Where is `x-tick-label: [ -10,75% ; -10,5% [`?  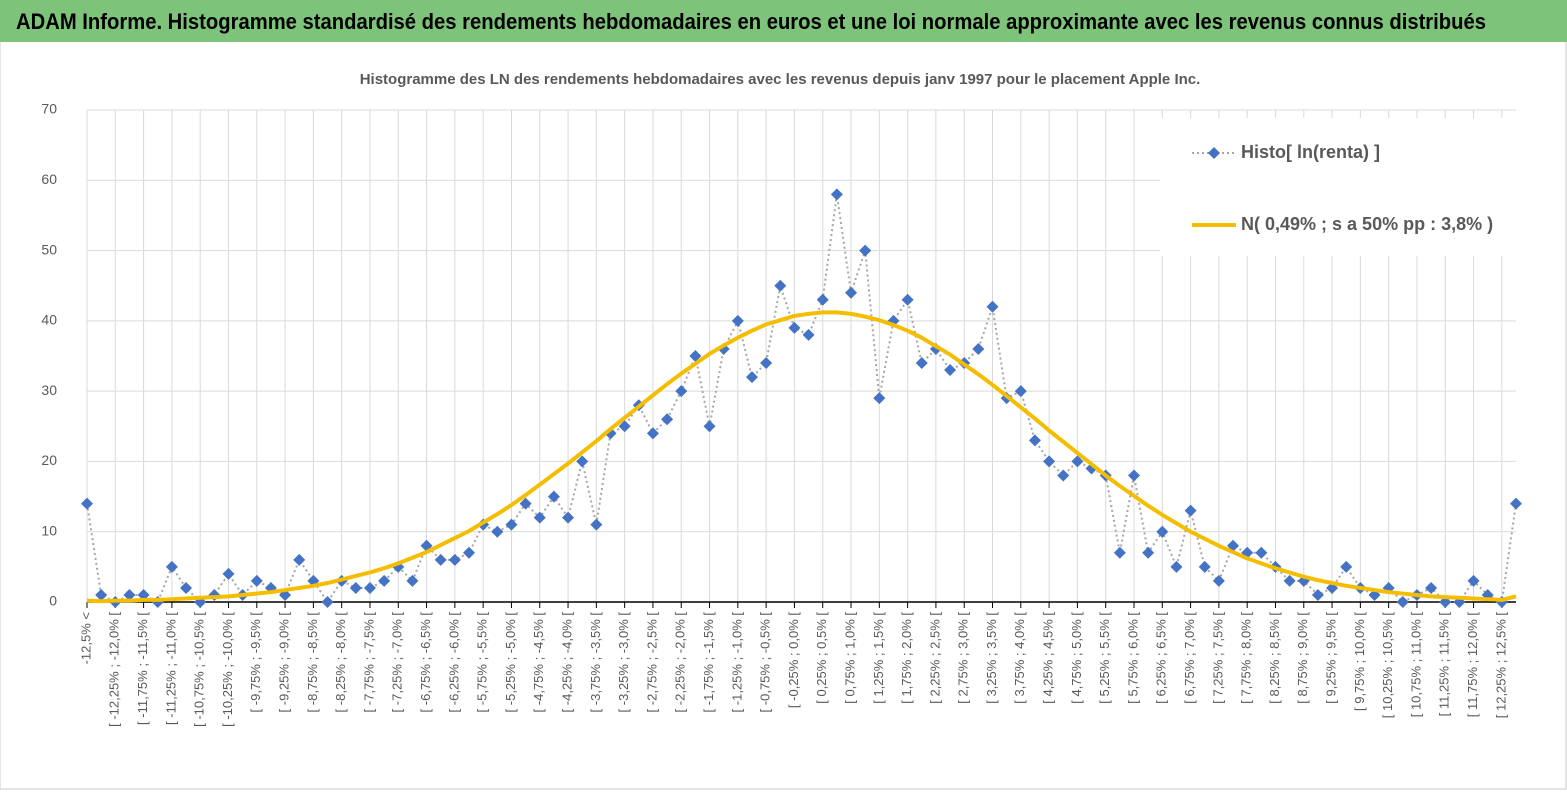
x-tick-label: [ -10,75% ; -10,5% [ is located at coordinates (199, 669).